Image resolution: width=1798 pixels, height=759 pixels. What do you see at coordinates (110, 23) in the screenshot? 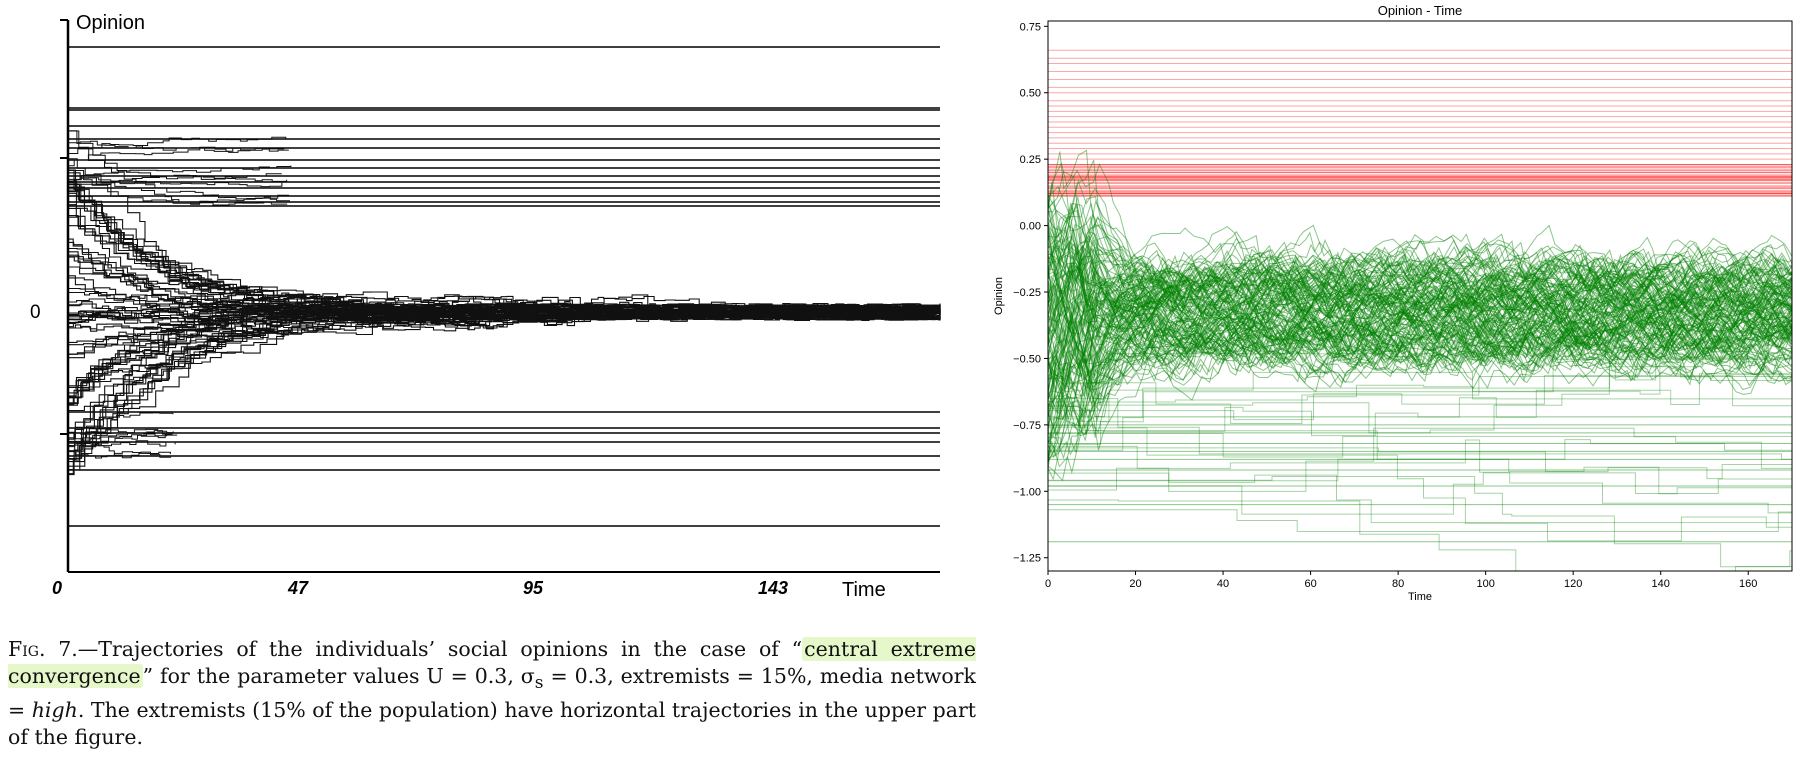
I see `left-y-axis-title: Opinion` at bounding box center [110, 23].